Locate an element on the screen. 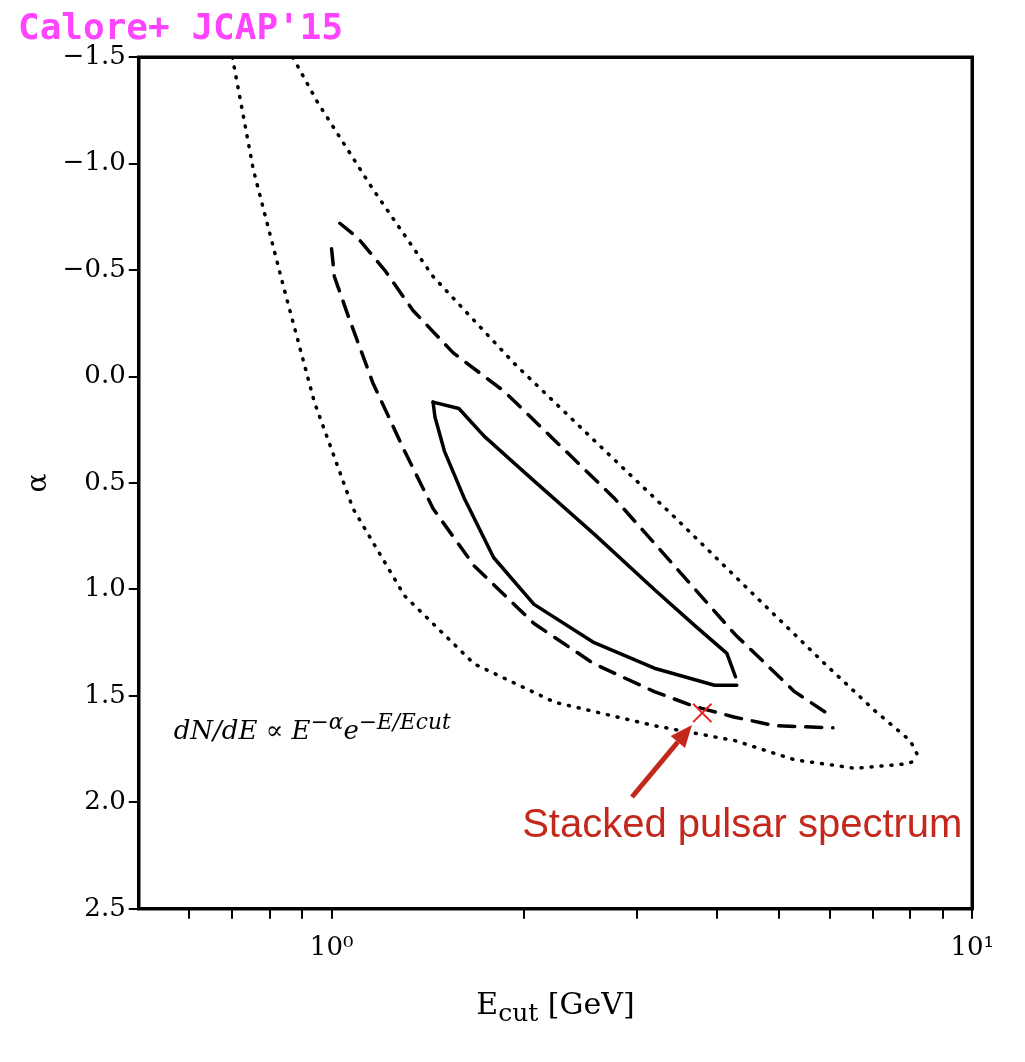  y-tick-label: 1.0 is located at coordinates (105, 587).